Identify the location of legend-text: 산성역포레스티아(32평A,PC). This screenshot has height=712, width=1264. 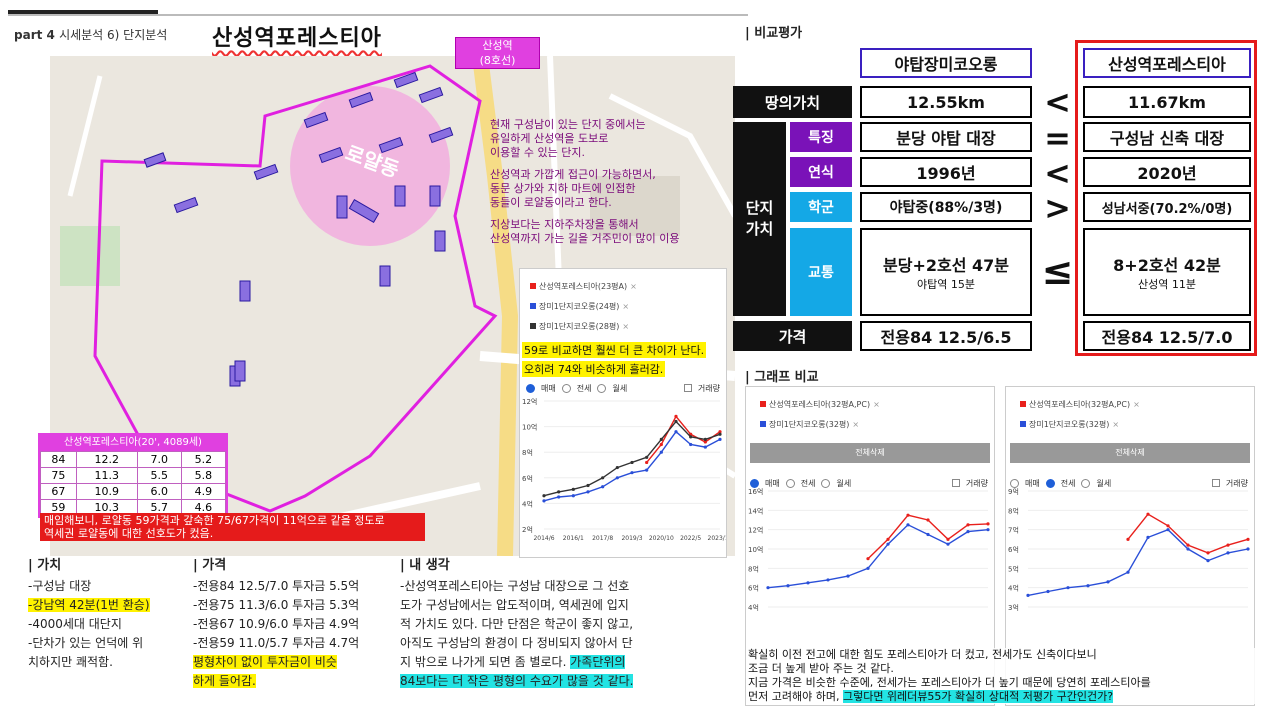
(820, 404).